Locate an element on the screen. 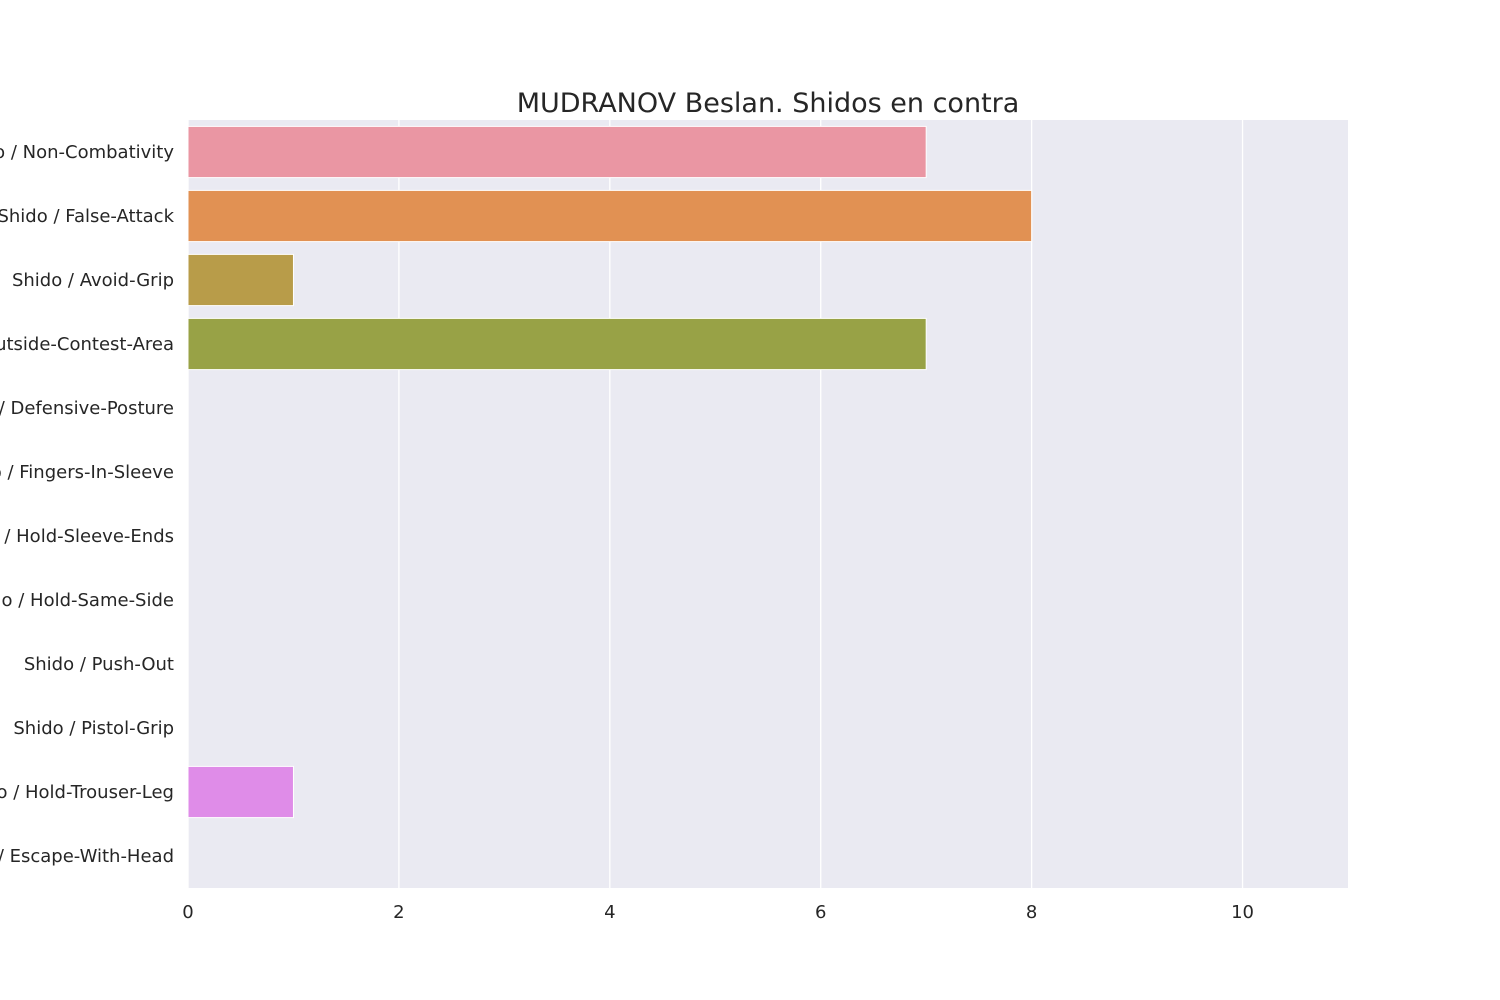  y-tick-label: Shido / Push-Out is located at coordinates (99, 664).